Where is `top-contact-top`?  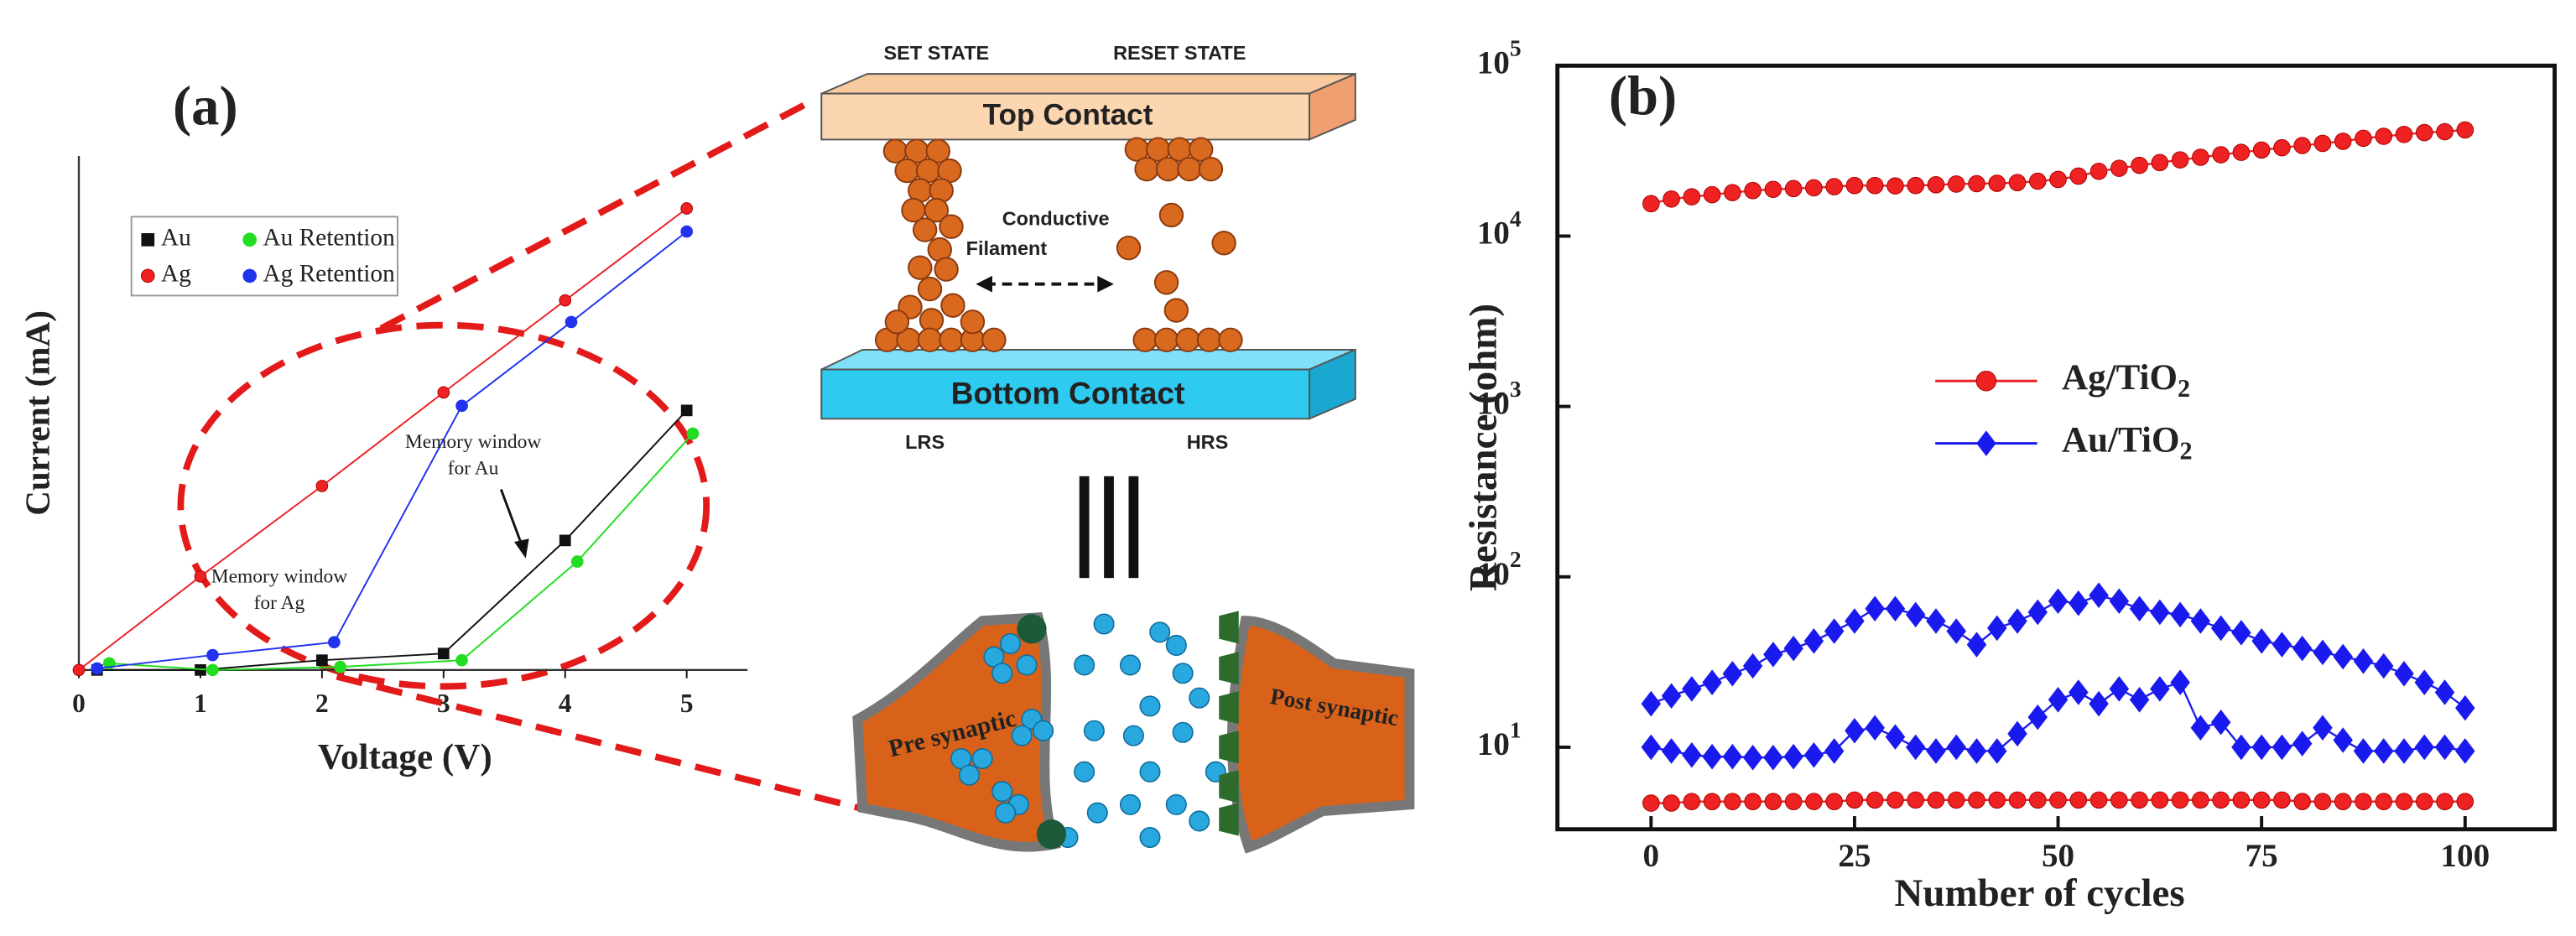
top-contact-top is located at coordinates (1088, 84).